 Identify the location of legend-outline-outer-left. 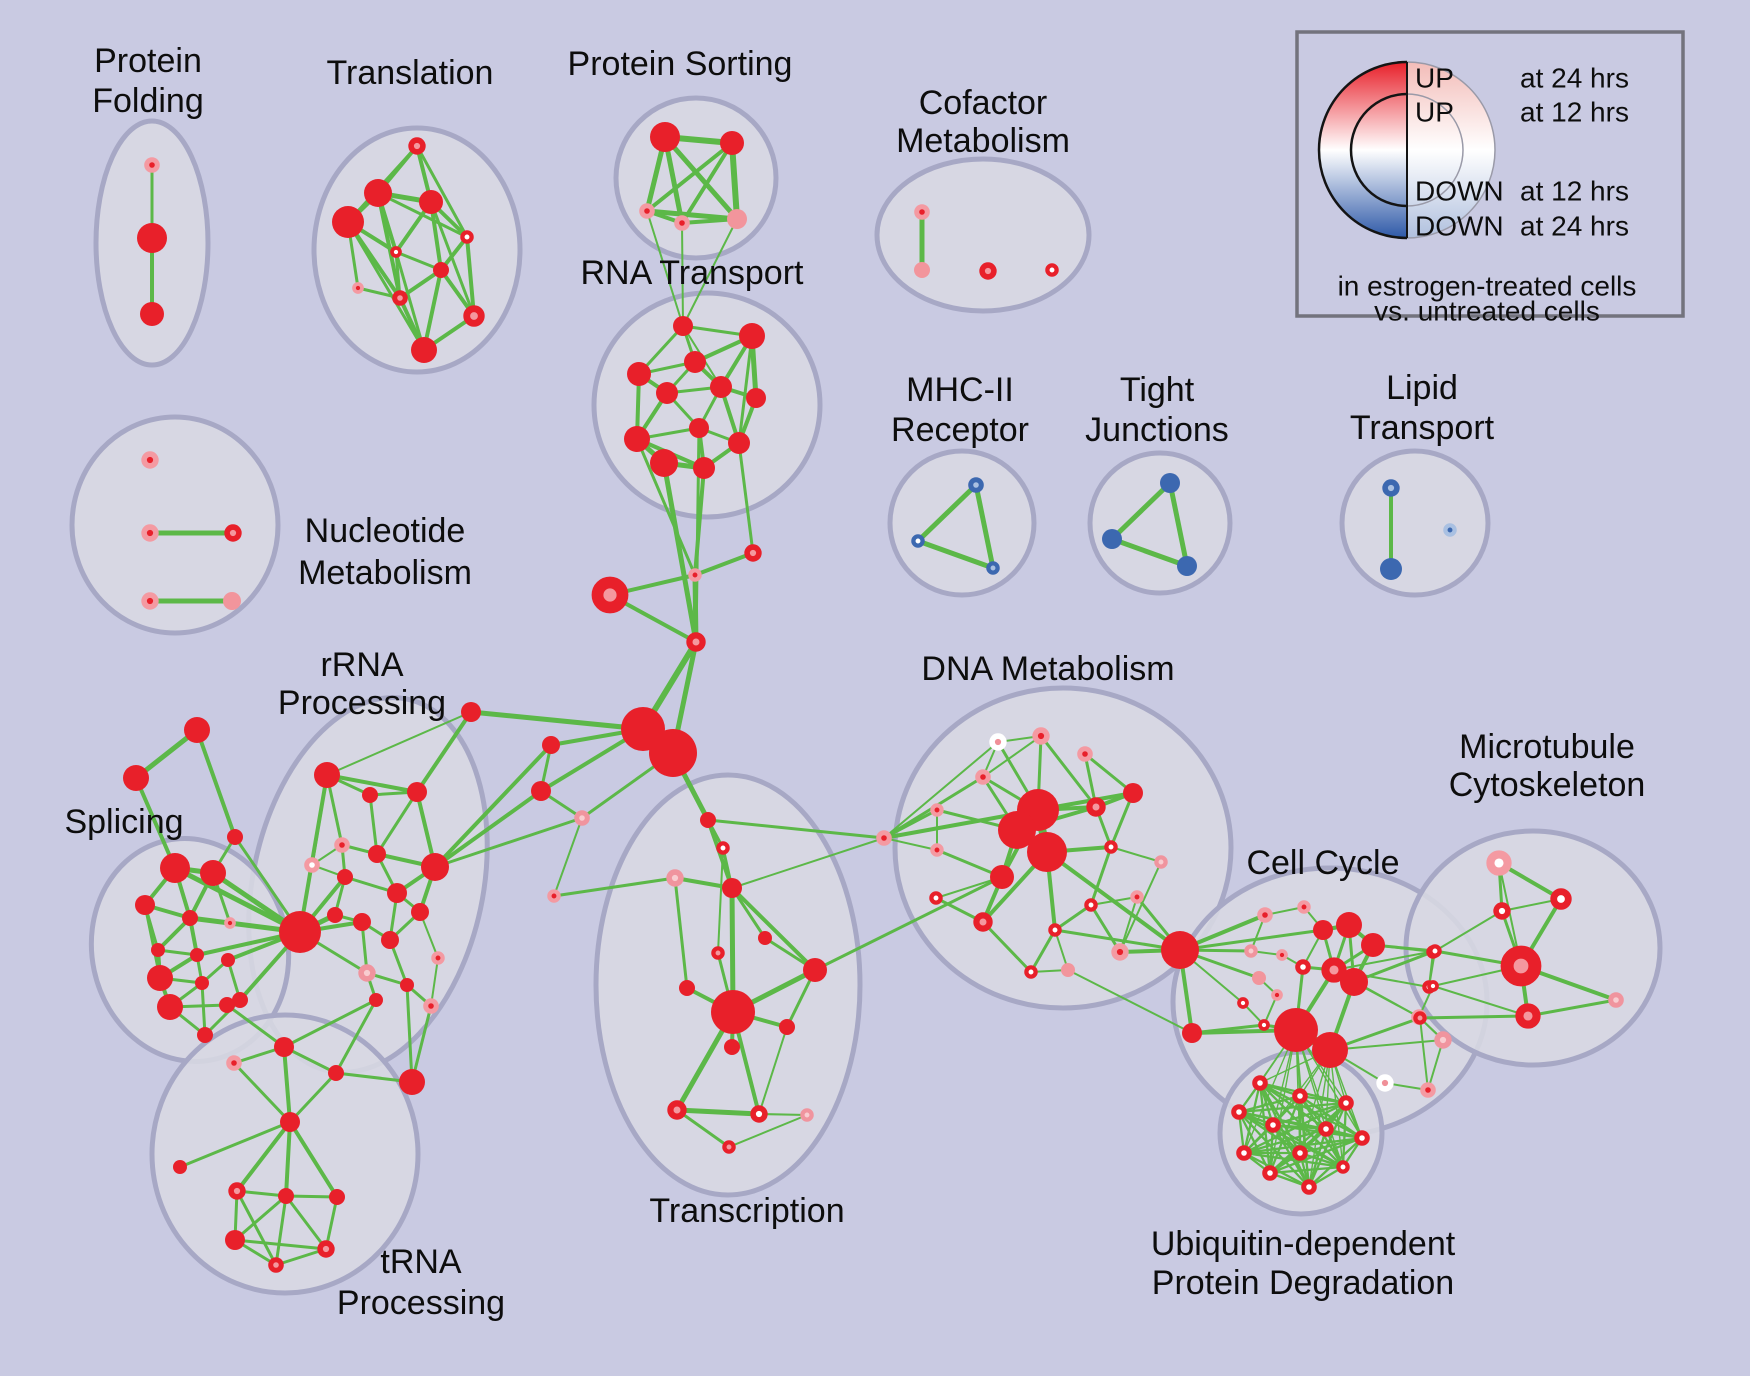
(1362, 150).